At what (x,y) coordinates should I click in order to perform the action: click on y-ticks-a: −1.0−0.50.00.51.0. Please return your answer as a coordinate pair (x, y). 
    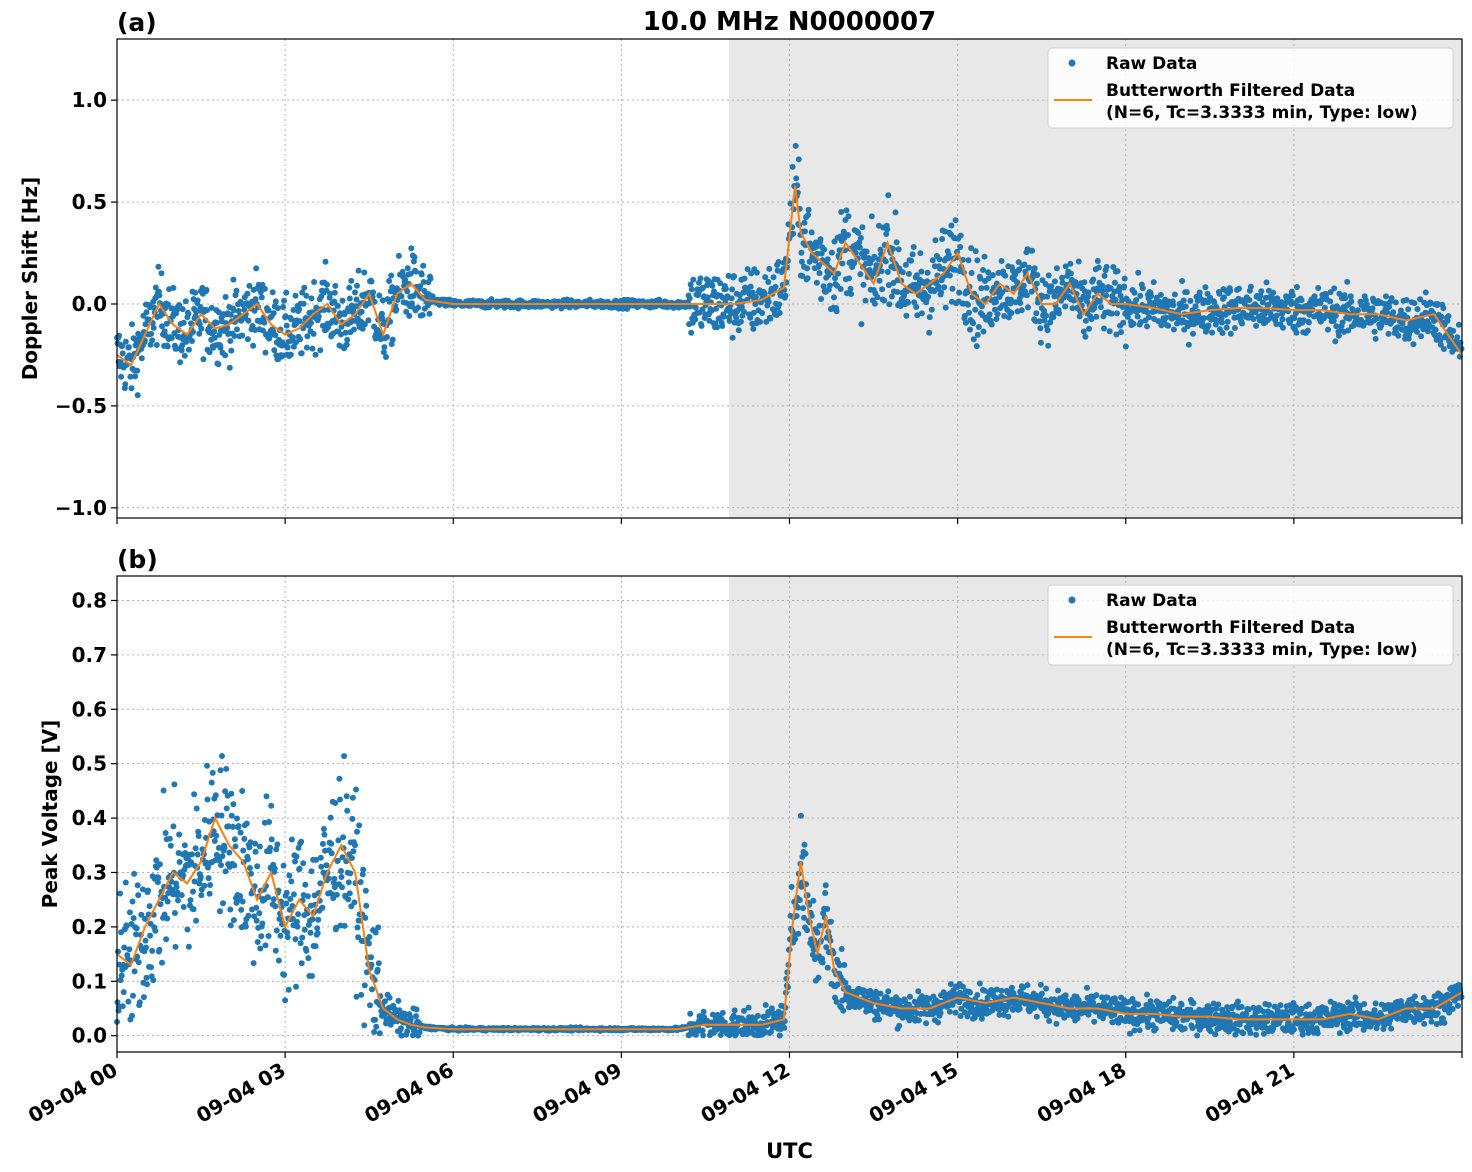
    Looking at the image, I should click on (86, 304).